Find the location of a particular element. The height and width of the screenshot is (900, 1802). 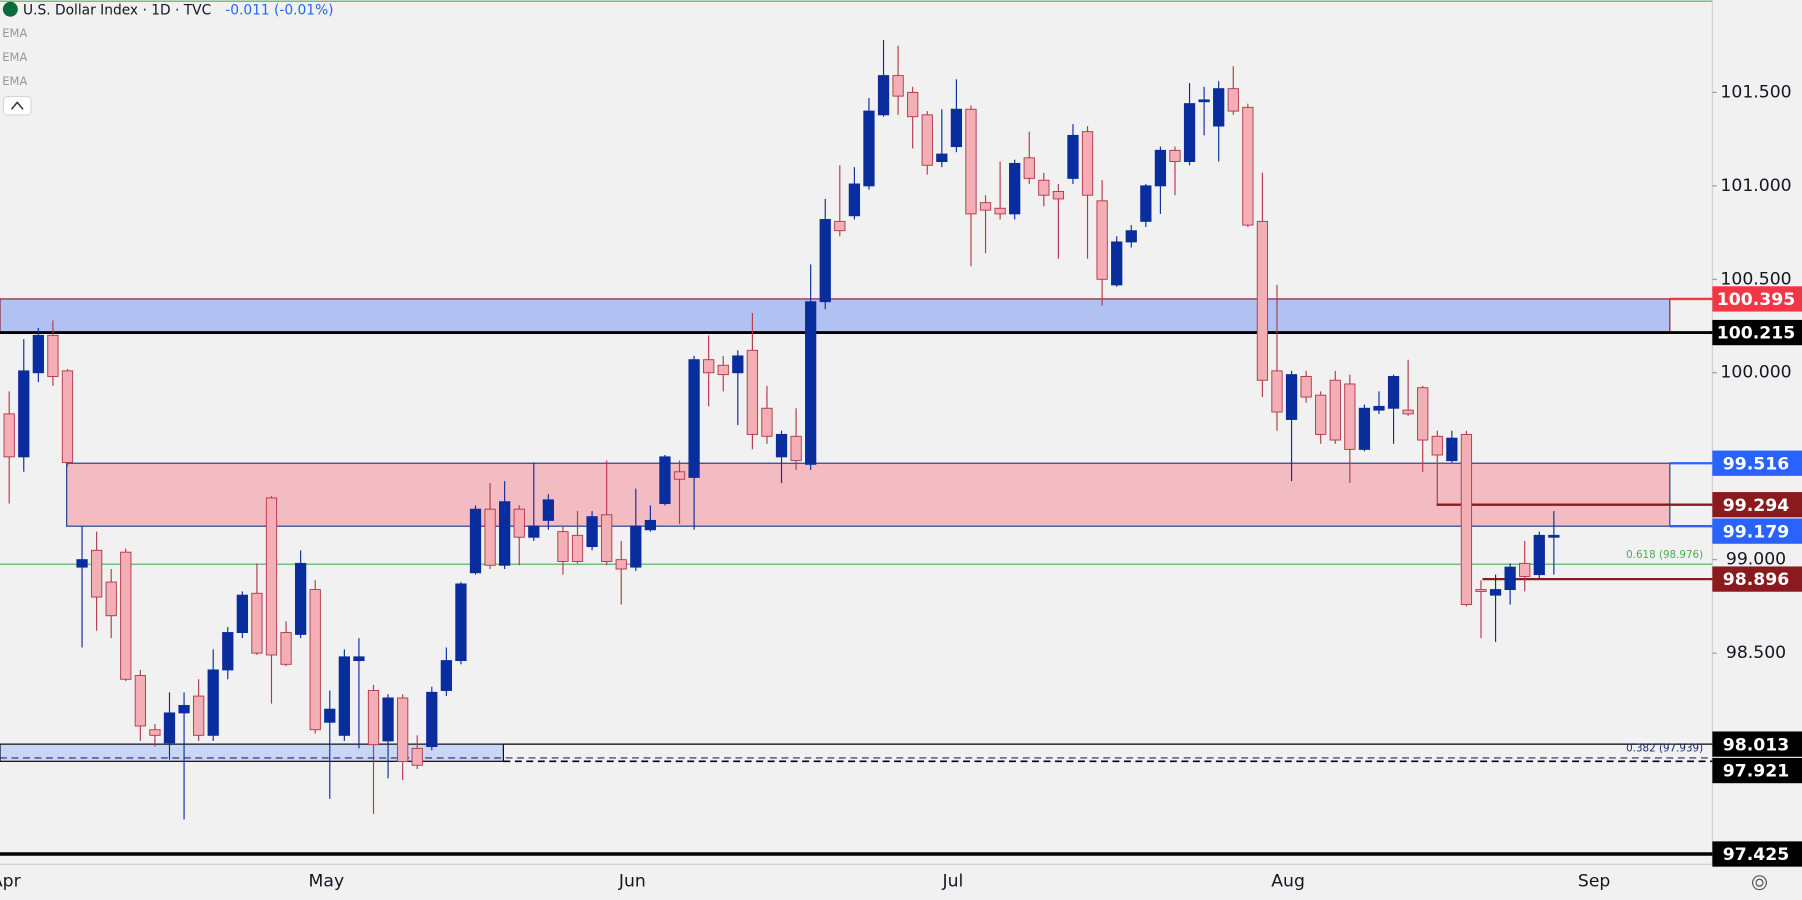

y-tick-label: 98.500 is located at coordinates (1756, 653).